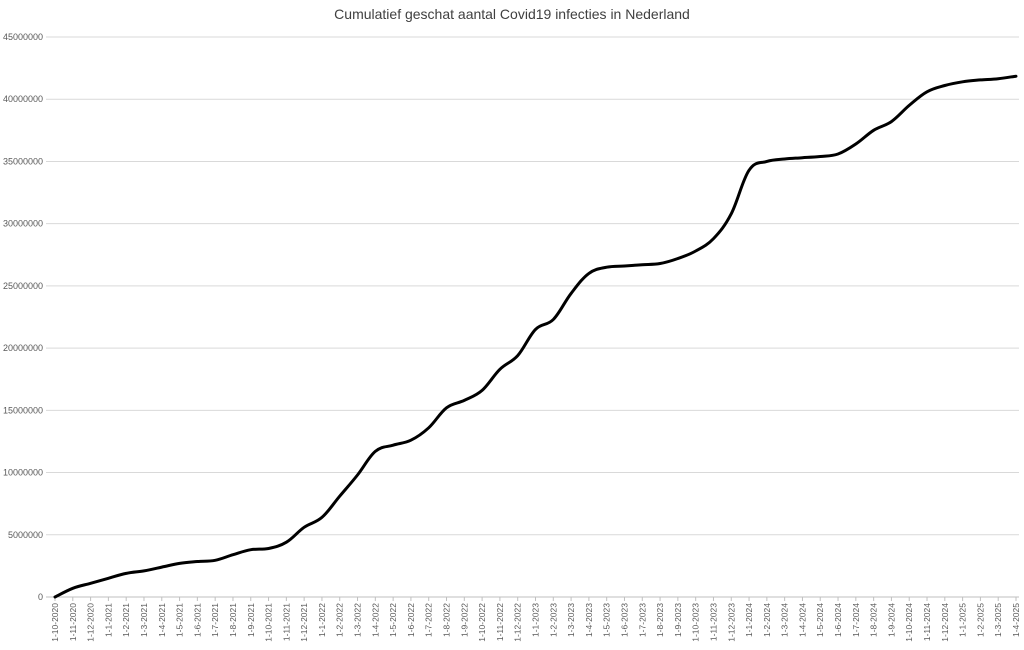 The width and height of the screenshot is (1024, 650). I want to click on x-tick-label: 1-11-2022, so click(500, 622).